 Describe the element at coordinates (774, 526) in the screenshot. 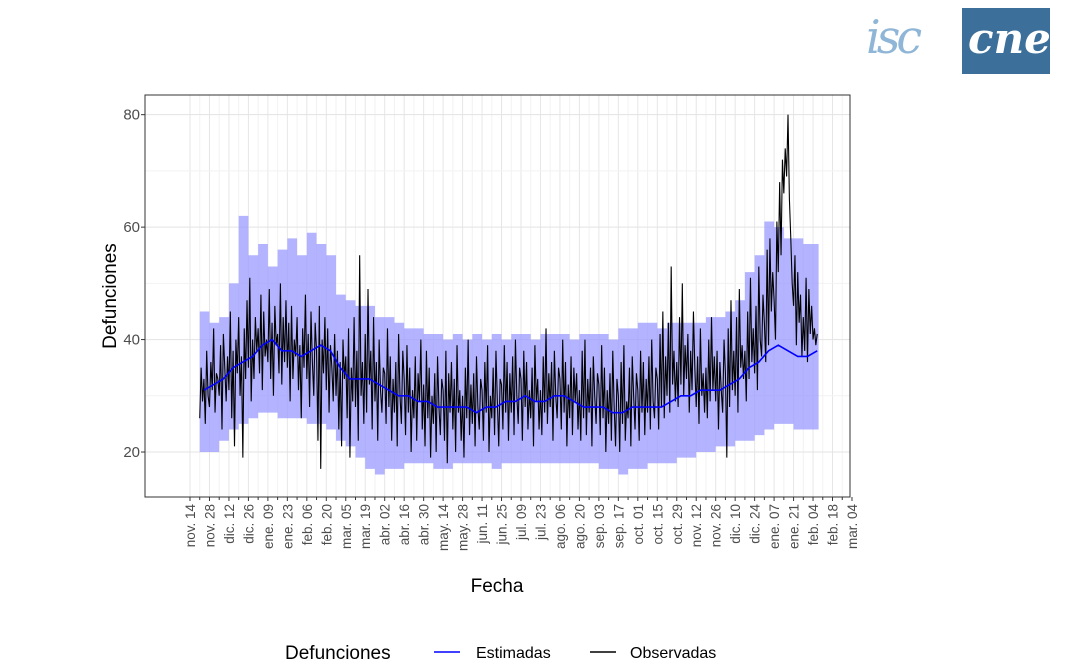

I see `x-tick-label: ene. 07` at that location.